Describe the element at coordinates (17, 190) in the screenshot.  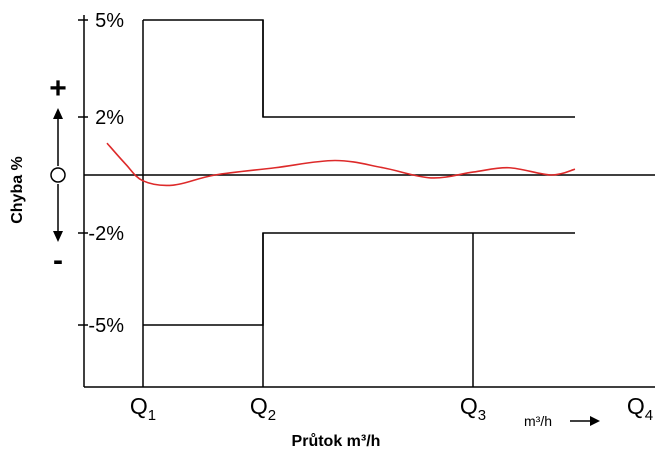
I see `y-axis-title: Chyba %` at that location.